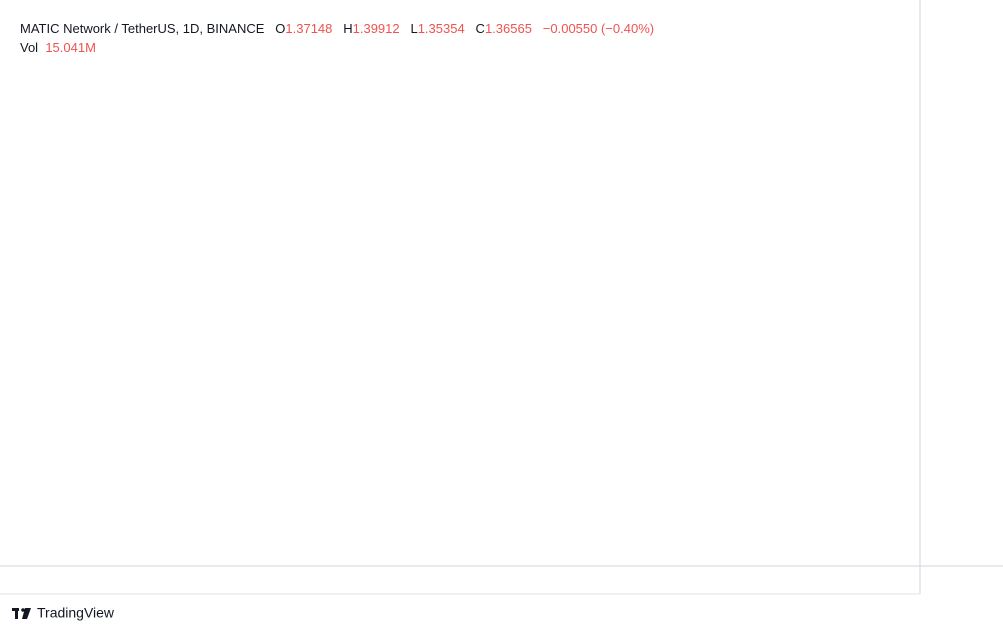 Image resolution: width=1003 pixels, height=634 pixels. What do you see at coordinates (348, 28) in the screenshot?
I see `ohlc-letter: H` at bounding box center [348, 28].